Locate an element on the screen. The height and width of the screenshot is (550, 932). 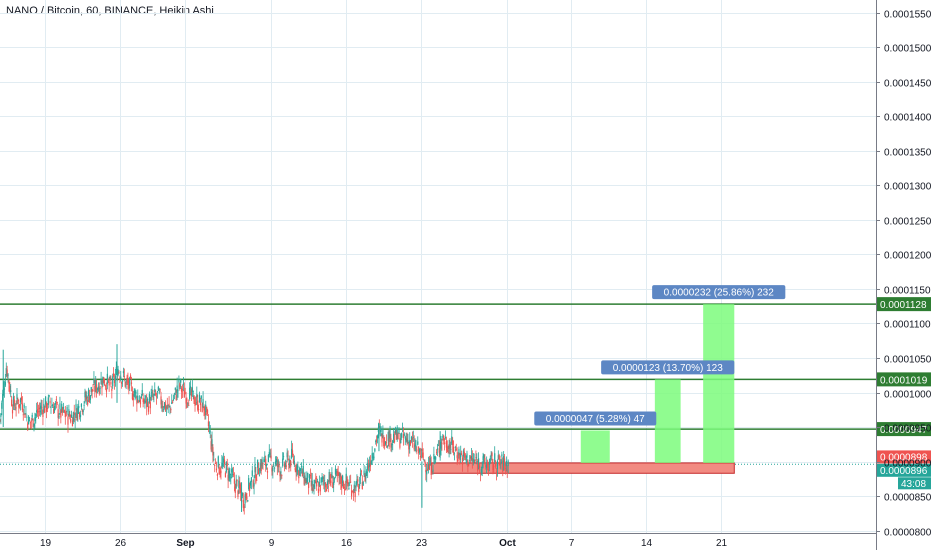
target-label: 0.0000047 (5.28%) 47 is located at coordinates (595, 419).